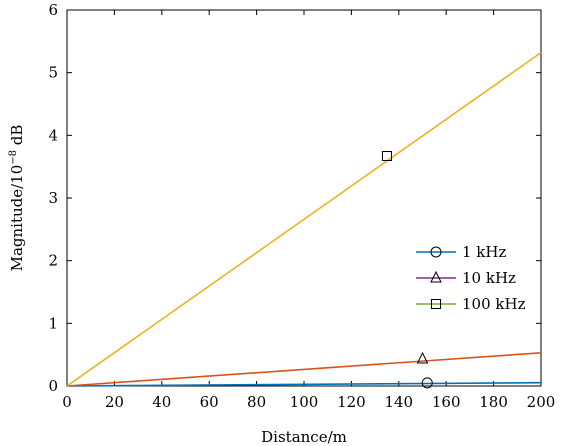 This screenshot has height=446, width=579. What do you see at coordinates (493, 402) in the screenshot?
I see `x-tick-label: 180` at bounding box center [493, 402].